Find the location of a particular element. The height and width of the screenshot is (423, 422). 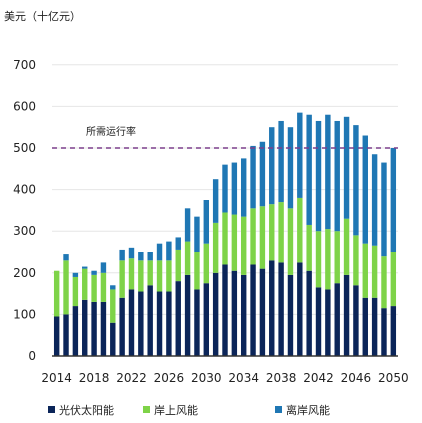

x-tick-label: 2042 is located at coordinates (318, 378).